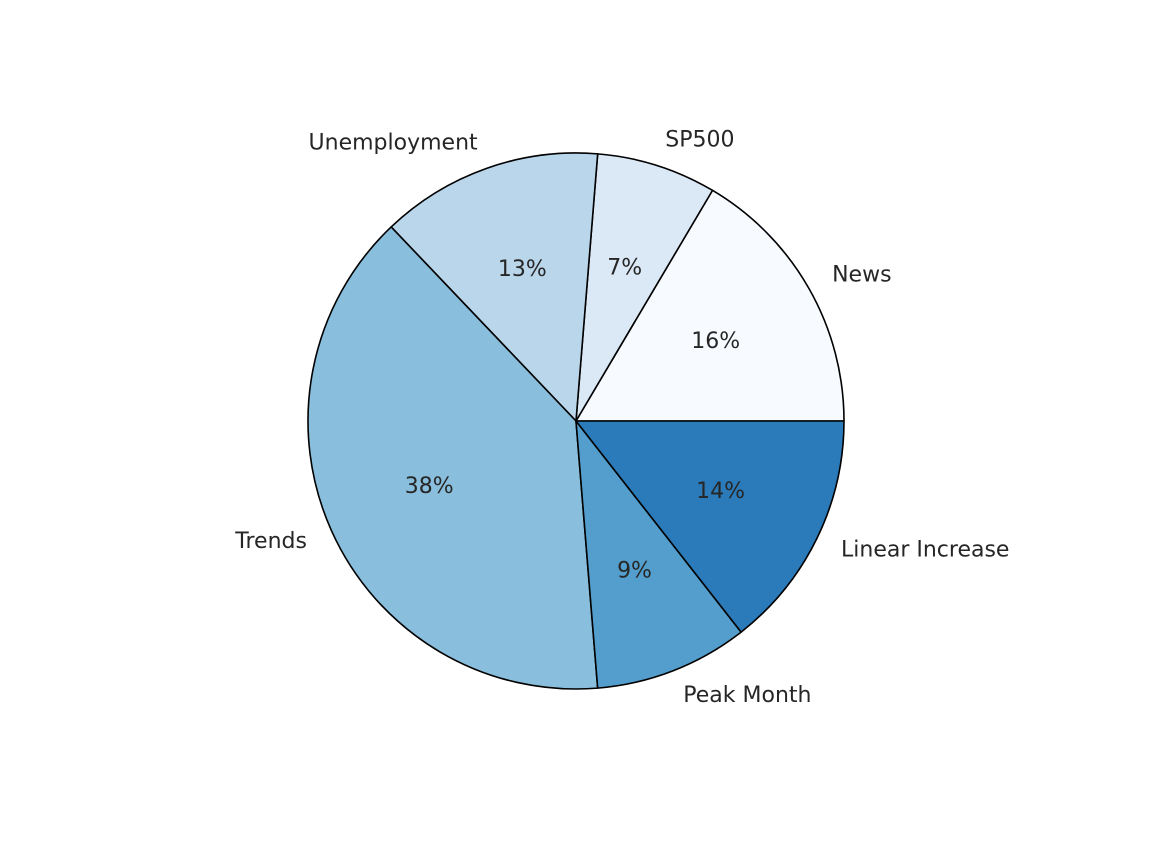 Image resolution: width=1152 pixels, height=864 pixels. I want to click on pie-slice-sp500, so click(644, 287).